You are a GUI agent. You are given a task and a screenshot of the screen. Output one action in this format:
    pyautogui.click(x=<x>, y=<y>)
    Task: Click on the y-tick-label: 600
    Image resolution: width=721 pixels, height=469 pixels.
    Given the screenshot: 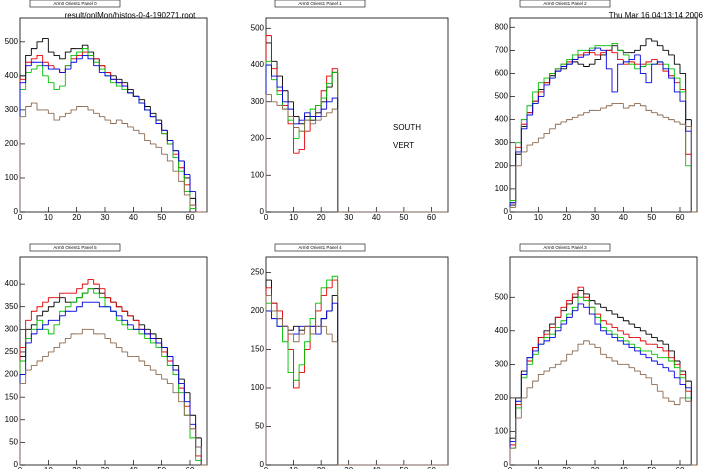 What is the action you would take?
    pyautogui.click(x=502, y=73)
    